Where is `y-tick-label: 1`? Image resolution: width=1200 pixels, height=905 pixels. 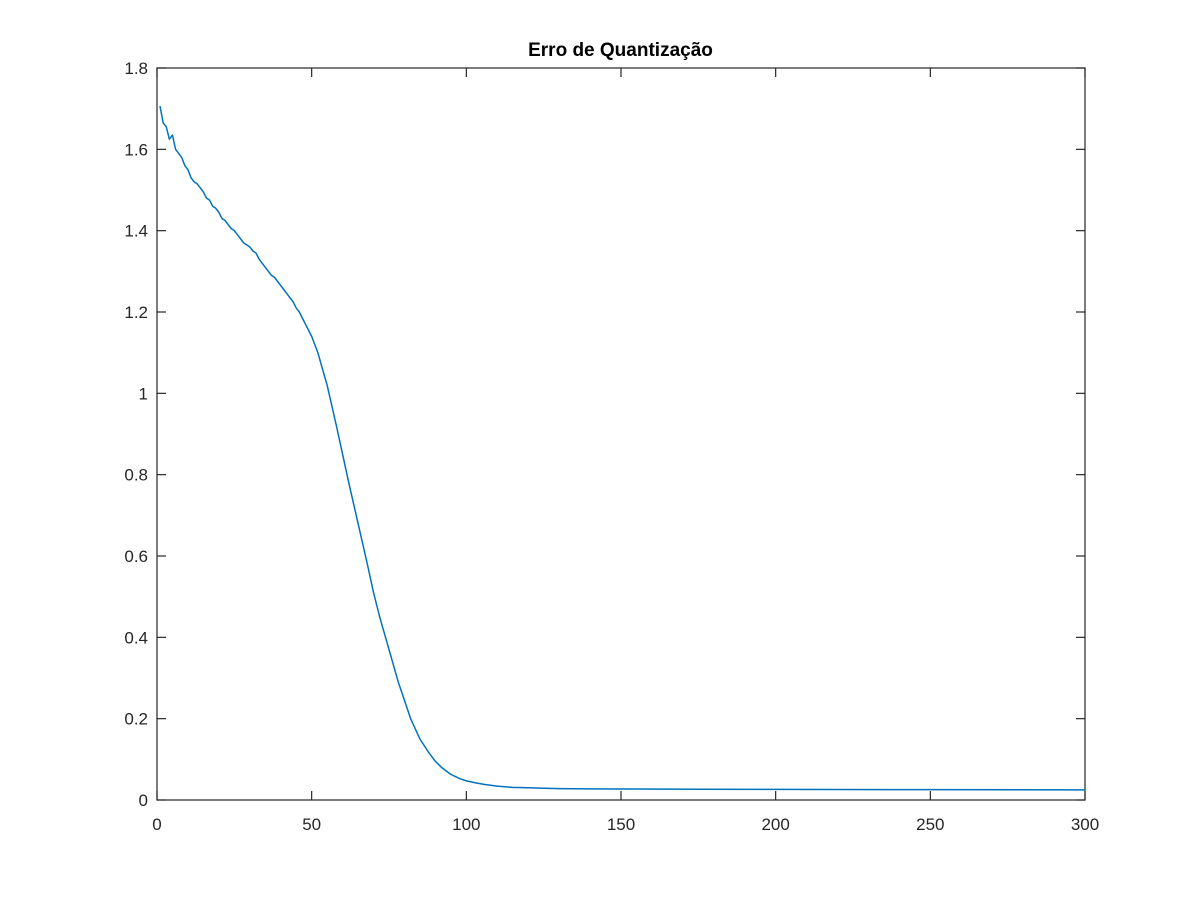 y-tick-label: 1 is located at coordinates (143, 393).